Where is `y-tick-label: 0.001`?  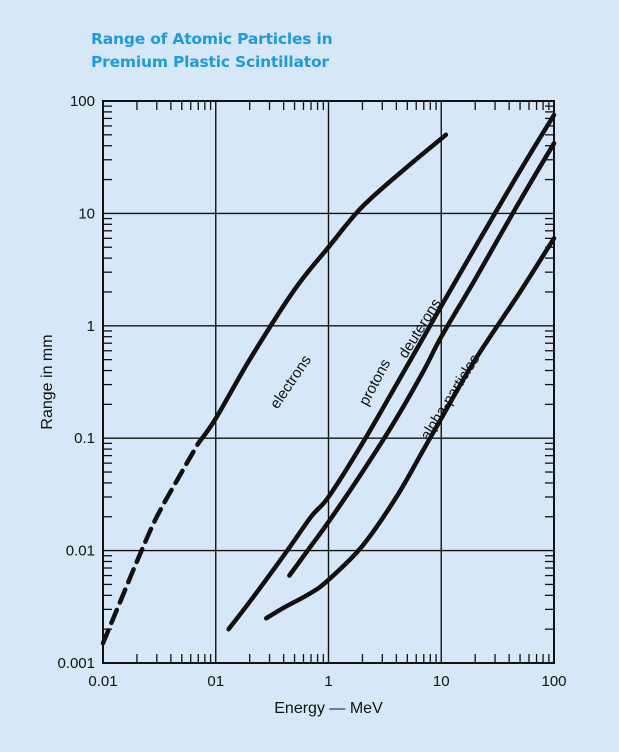 y-tick-label: 0.001 is located at coordinates (76, 663).